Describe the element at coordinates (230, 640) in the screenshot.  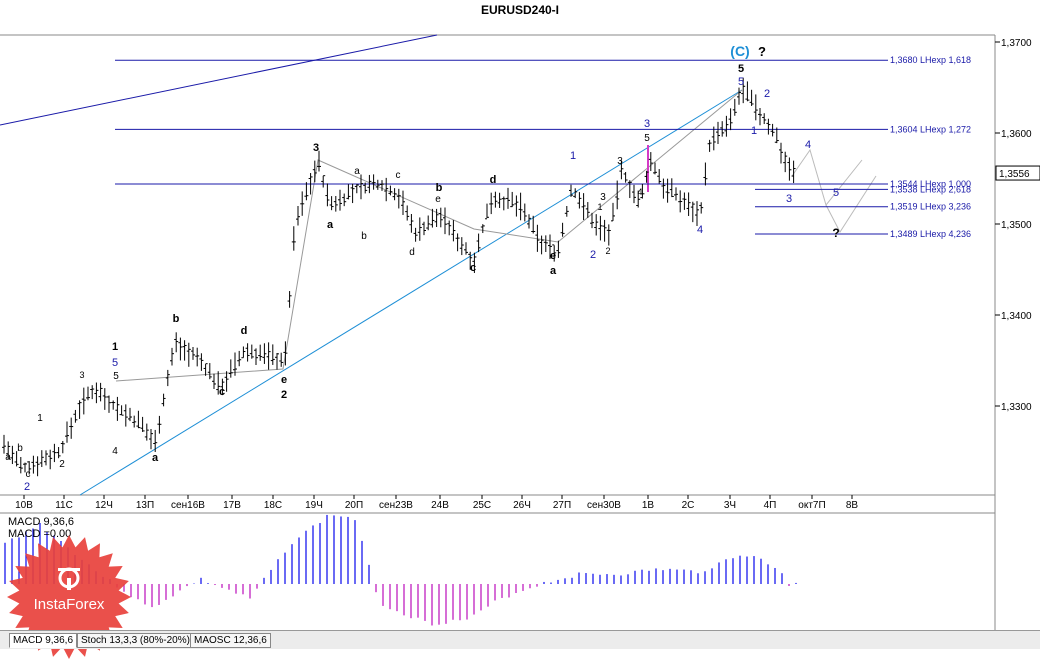
I see `tab-maosc: MAOSC 12,36,6` at that location.